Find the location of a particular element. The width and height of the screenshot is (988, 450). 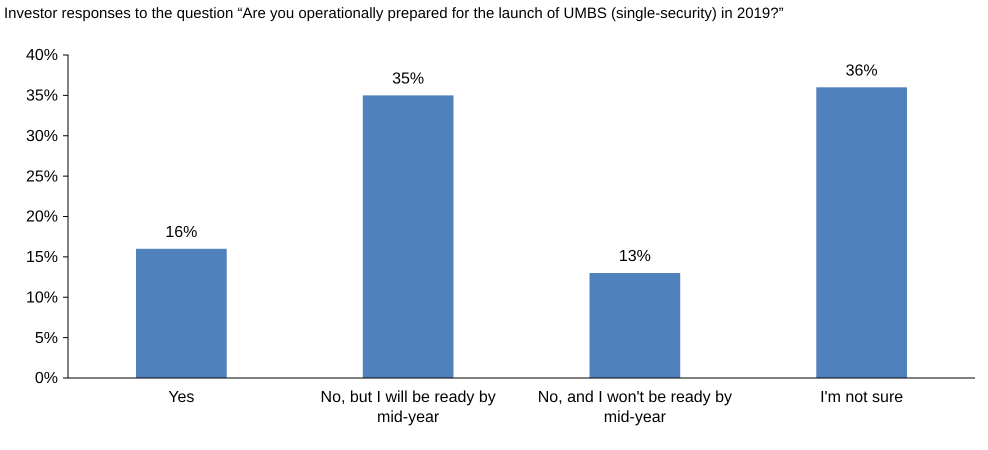

y-tick-label: 30% is located at coordinates (42, 136).